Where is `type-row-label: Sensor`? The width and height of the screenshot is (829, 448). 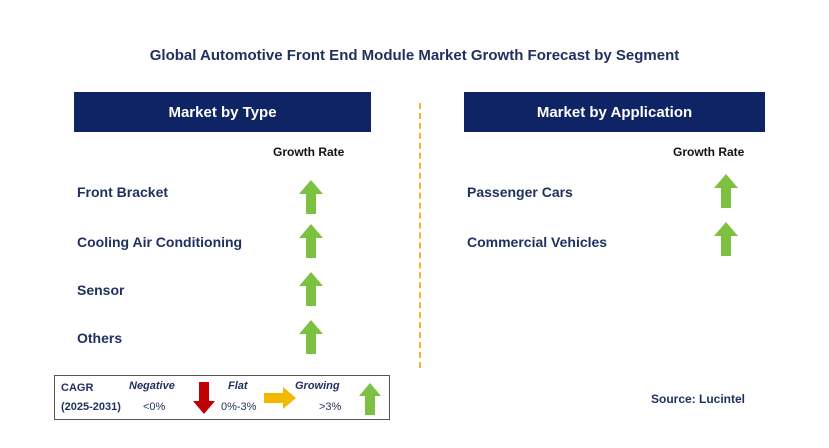
type-row-label: Sensor is located at coordinates (101, 290).